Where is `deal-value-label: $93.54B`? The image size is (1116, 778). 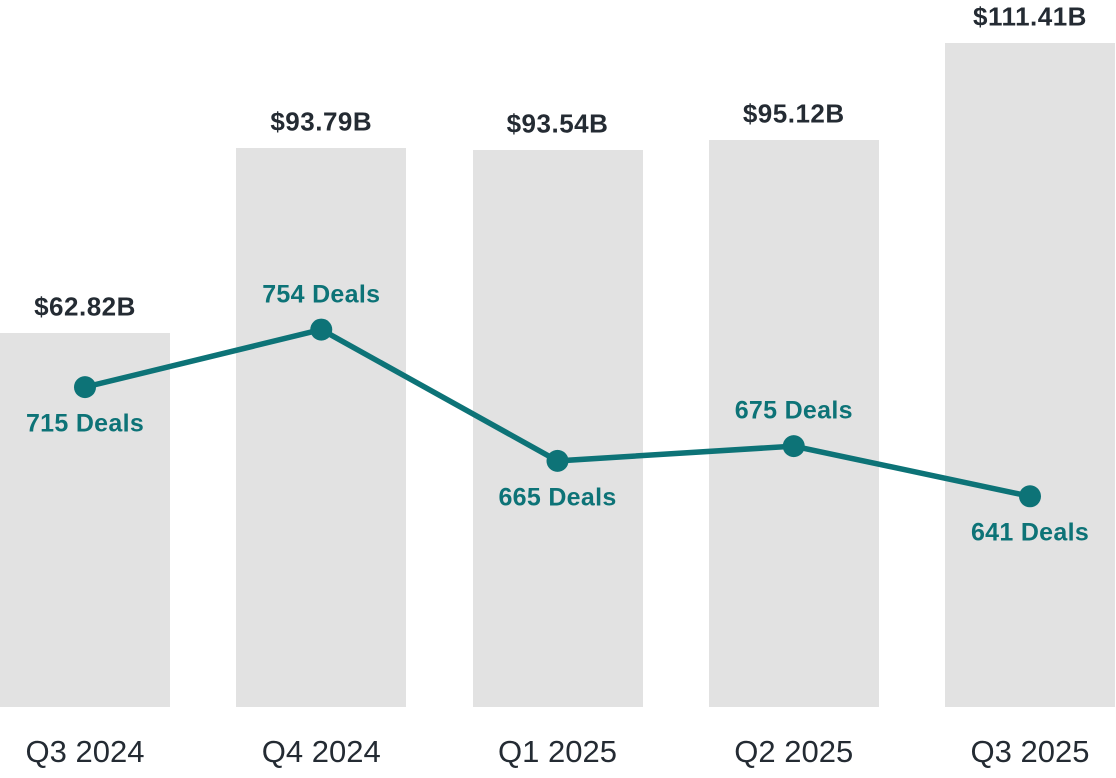 deal-value-label: $93.54B is located at coordinates (557, 123).